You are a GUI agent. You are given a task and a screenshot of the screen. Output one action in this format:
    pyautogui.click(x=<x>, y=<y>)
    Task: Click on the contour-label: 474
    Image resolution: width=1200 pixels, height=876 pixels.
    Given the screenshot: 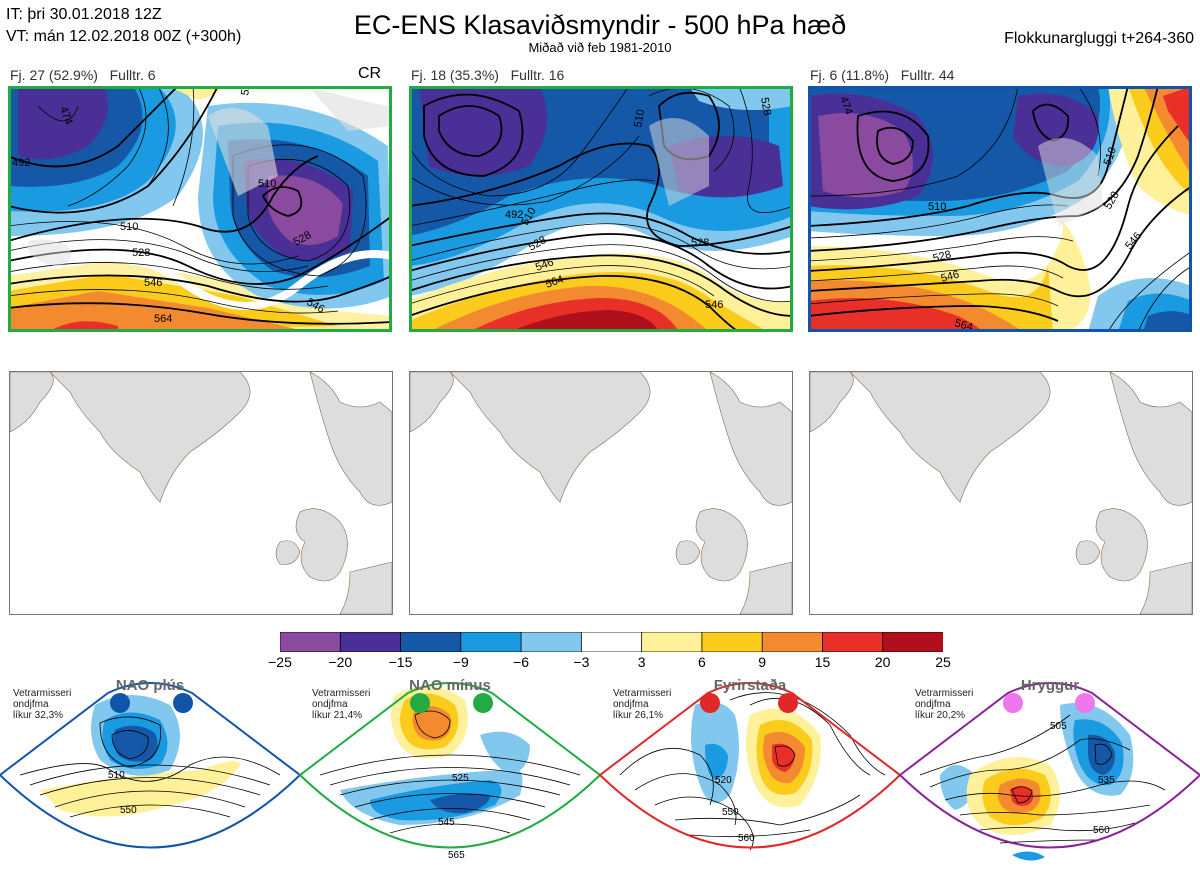 What is the action you would take?
    pyautogui.click(x=66, y=115)
    